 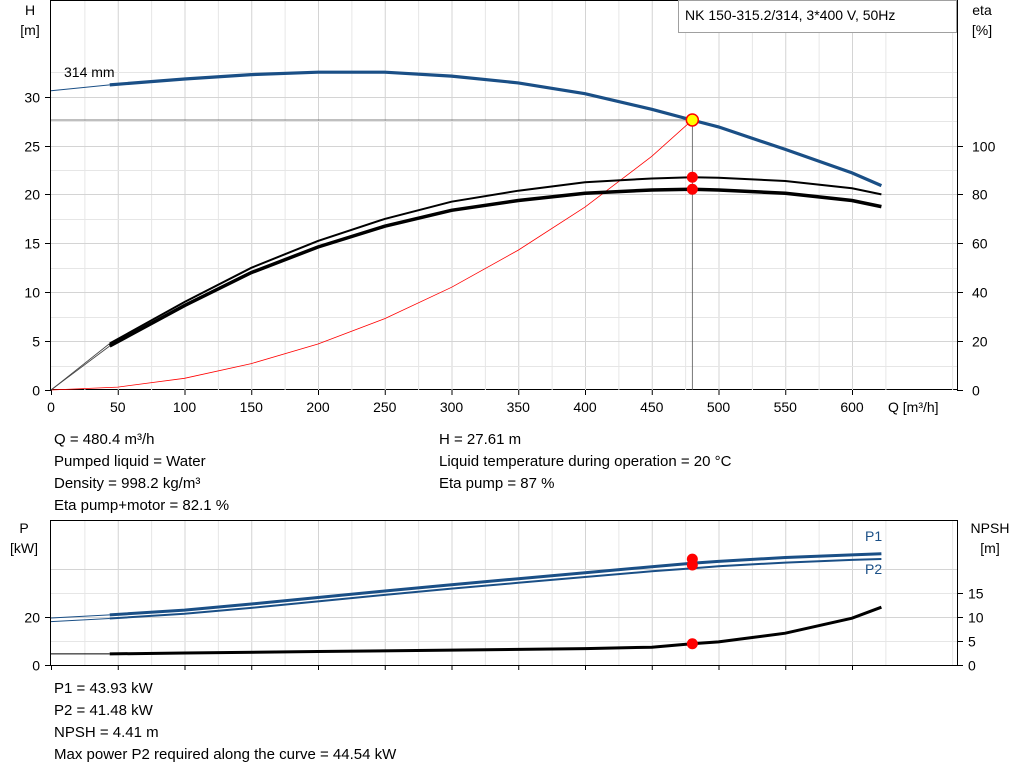 I want to click on x-tick-label: 100, so click(x=185, y=407).